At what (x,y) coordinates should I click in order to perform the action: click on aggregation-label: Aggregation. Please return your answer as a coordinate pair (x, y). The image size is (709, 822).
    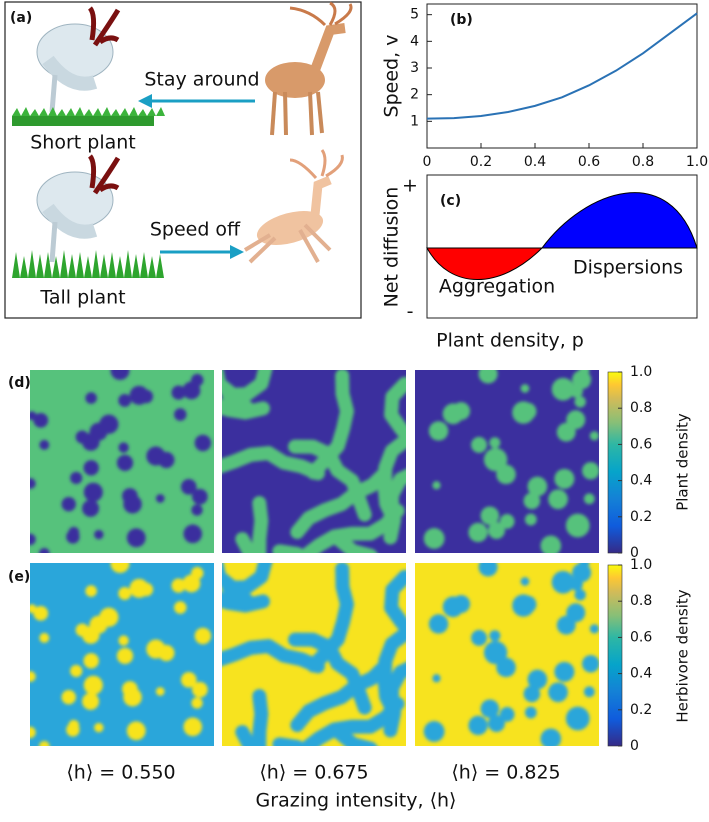
    Looking at the image, I should click on (497, 287).